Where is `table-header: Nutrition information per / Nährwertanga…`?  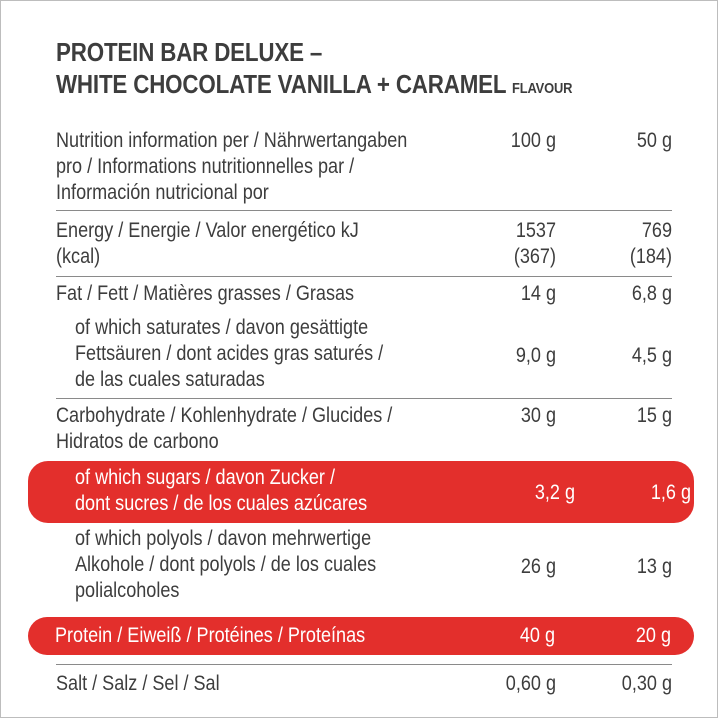
table-header: Nutrition information per / Nährwertanga… is located at coordinates (364, 167).